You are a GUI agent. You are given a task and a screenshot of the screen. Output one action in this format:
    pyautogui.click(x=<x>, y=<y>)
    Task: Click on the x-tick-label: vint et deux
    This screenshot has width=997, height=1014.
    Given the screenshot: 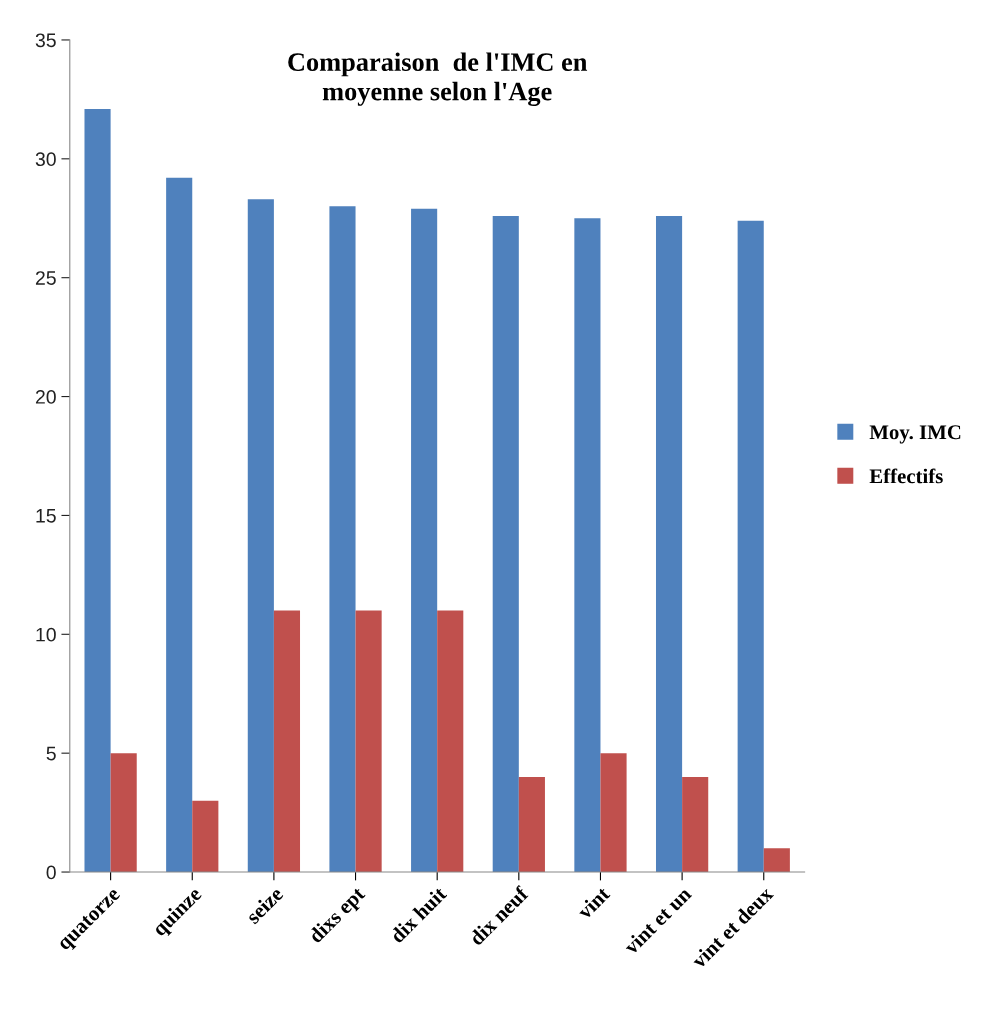 What is the action you would take?
    pyautogui.click(x=733, y=929)
    